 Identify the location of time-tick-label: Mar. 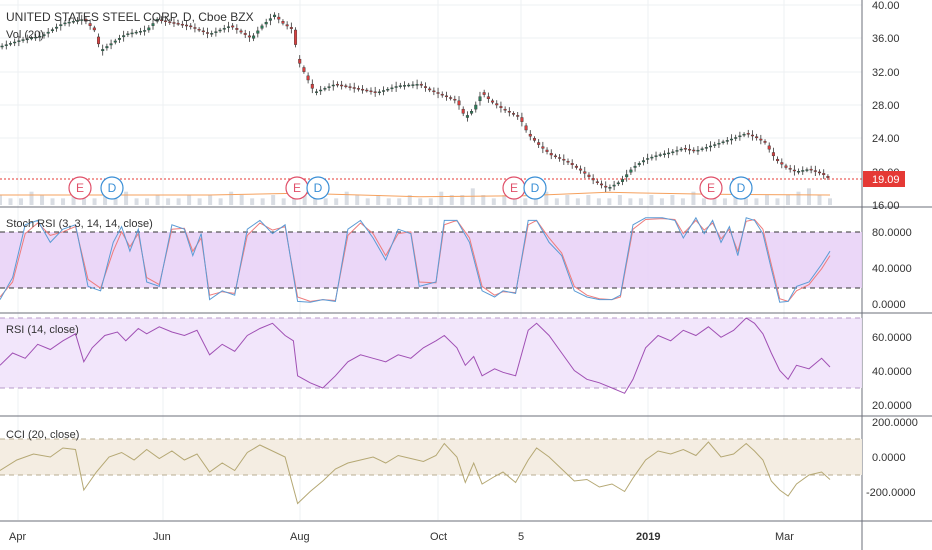
(784, 537).